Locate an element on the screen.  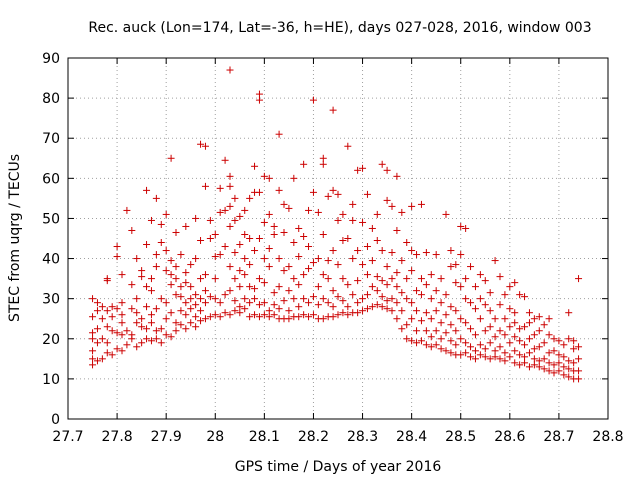
x-tick-label: 27.9 is located at coordinates (166, 437).